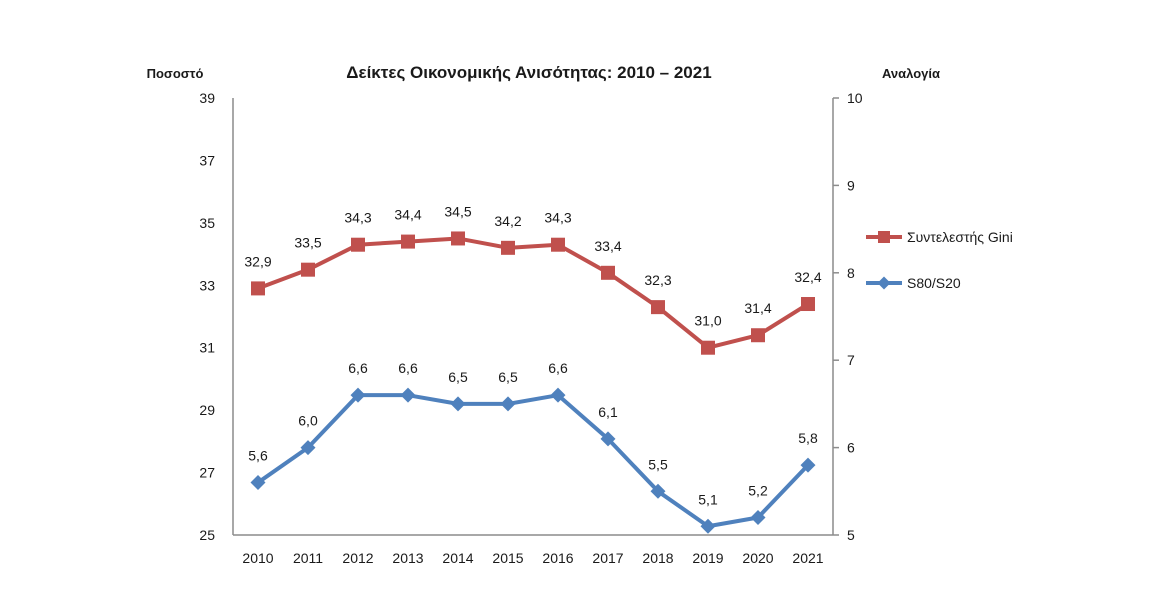 Image resolution: width=1170 pixels, height=600 pixels. Describe the element at coordinates (808, 438) in the screenshot. I see `data-label: 5,8` at that location.